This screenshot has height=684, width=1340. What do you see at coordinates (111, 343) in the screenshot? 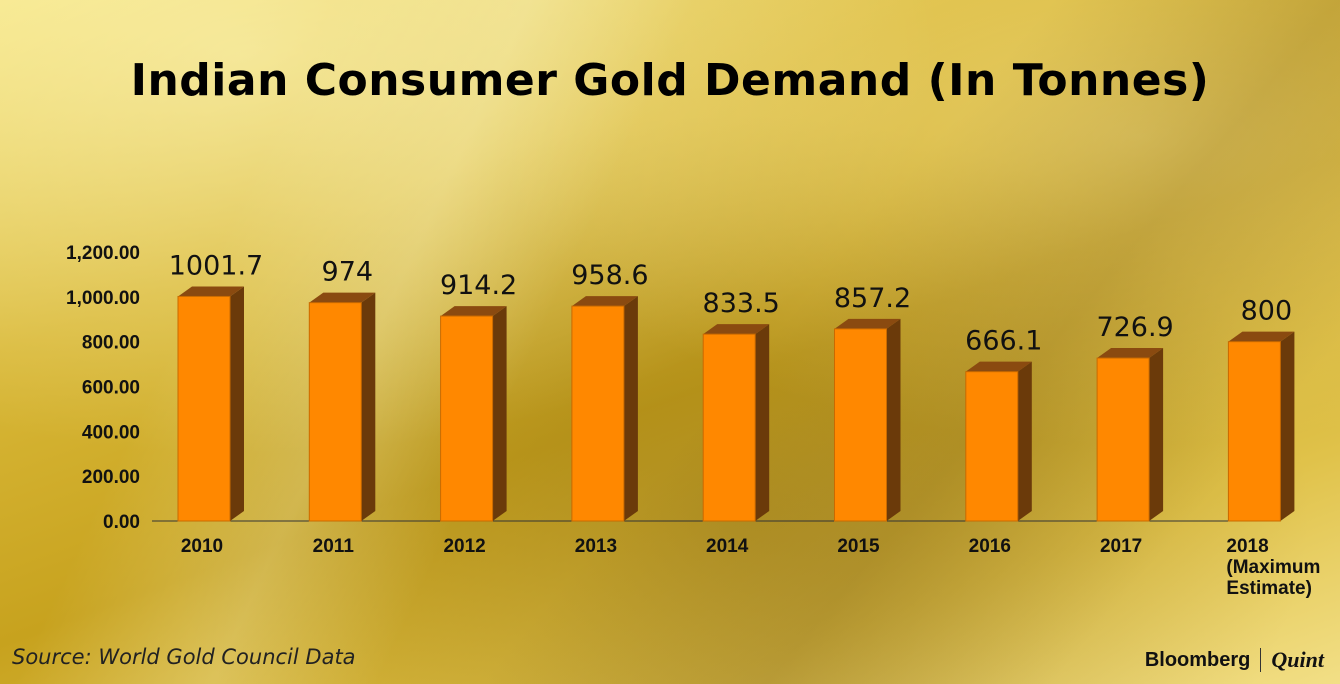
I see `y-tick-label: 800.00` at bounding box center [111, 343].